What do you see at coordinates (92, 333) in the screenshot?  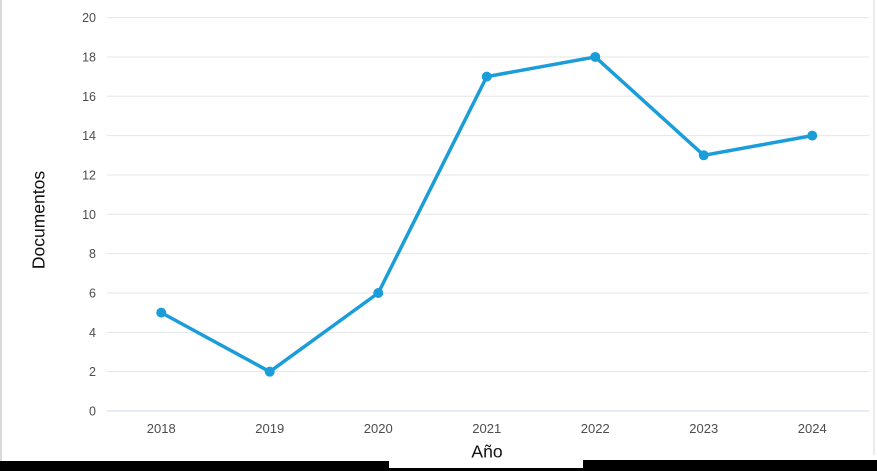 I see `y-tick-label: 4` at bounding box center [92, 333].